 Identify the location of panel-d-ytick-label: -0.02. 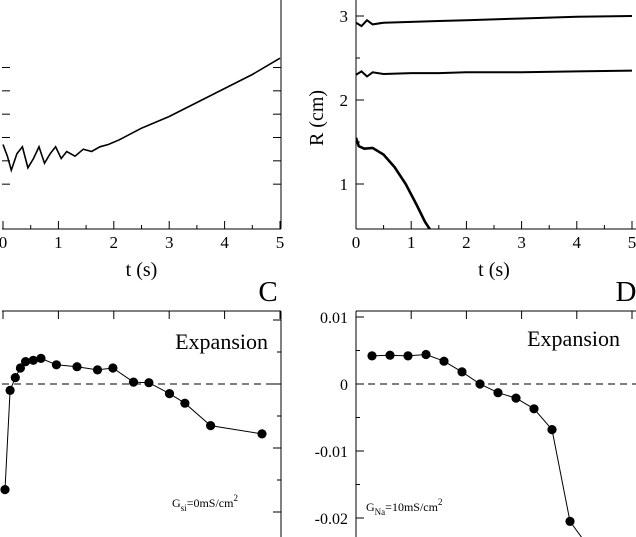
(331, 519).